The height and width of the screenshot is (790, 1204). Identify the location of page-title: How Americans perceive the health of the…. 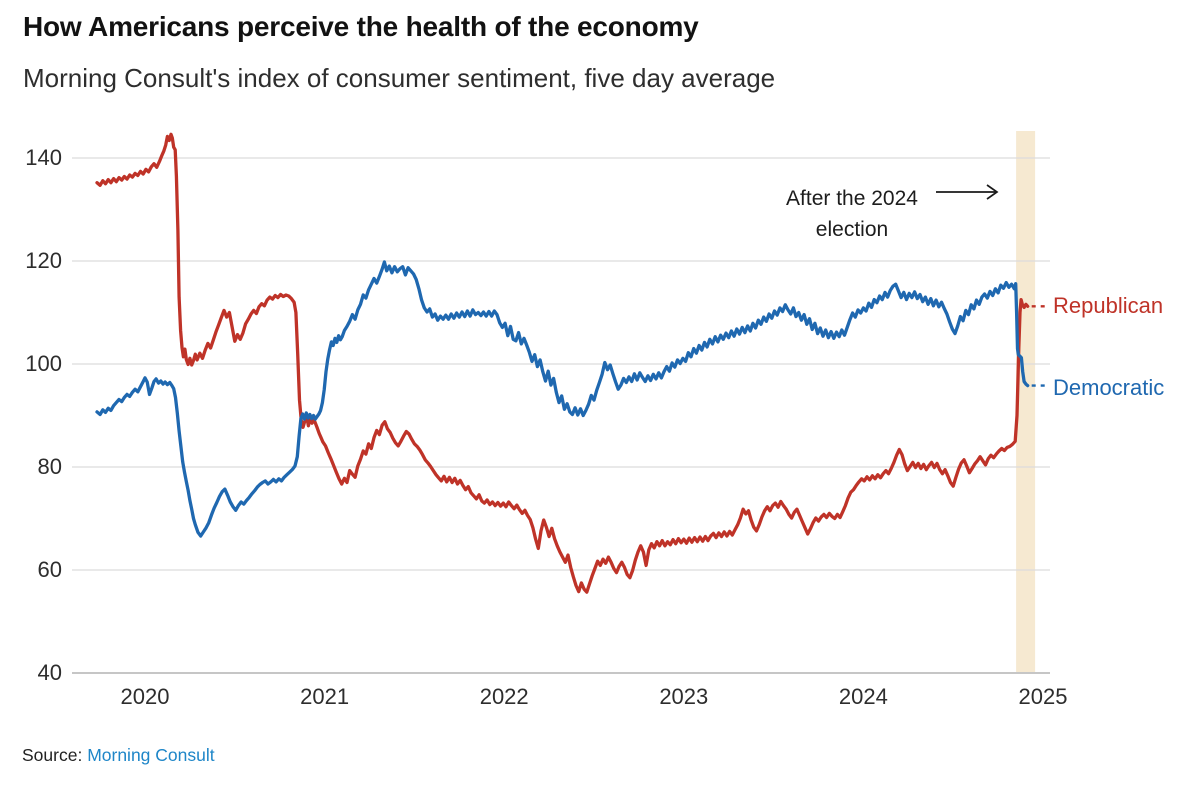
(361, 26).